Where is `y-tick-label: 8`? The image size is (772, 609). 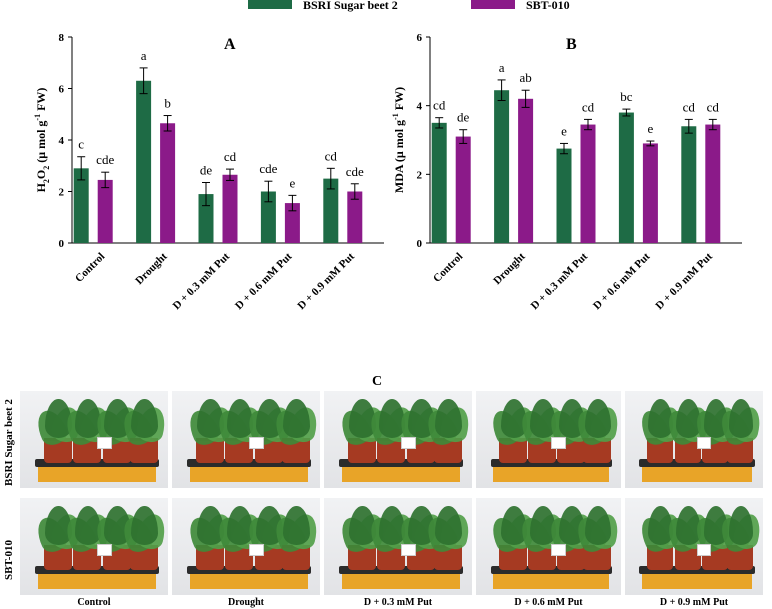 y-tick-label: 8 is located at coordinates (62, 38).